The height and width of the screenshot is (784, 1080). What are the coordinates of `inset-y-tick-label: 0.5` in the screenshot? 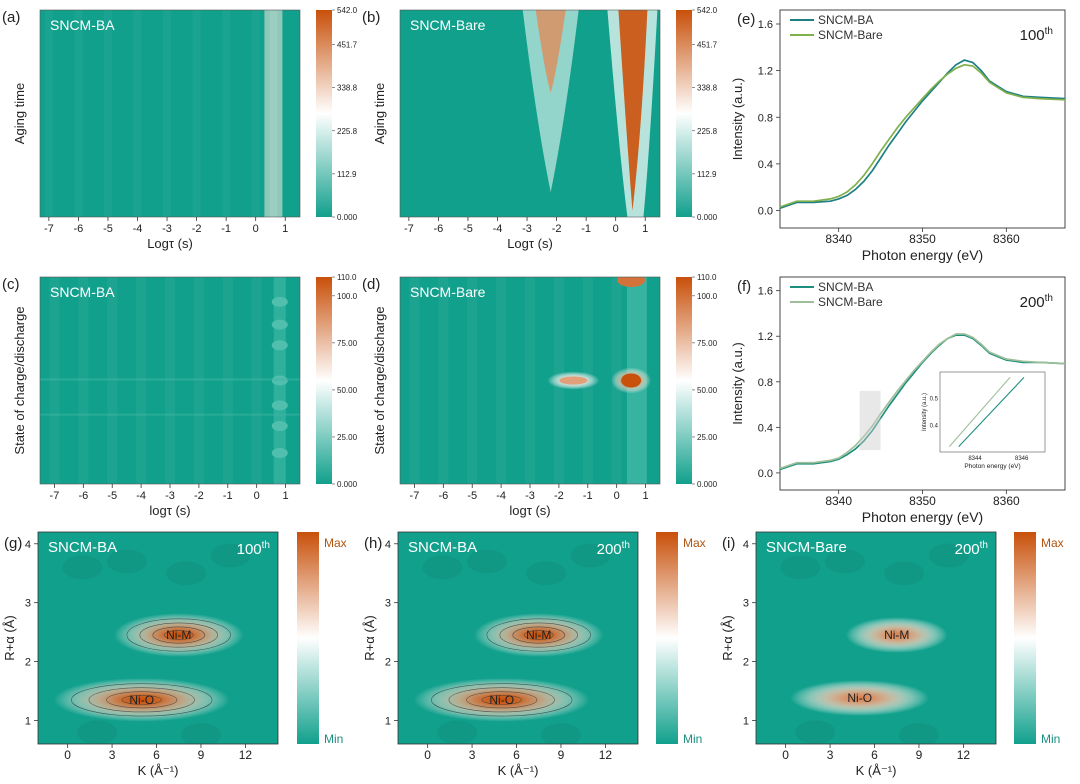 It's located at (934, 400).